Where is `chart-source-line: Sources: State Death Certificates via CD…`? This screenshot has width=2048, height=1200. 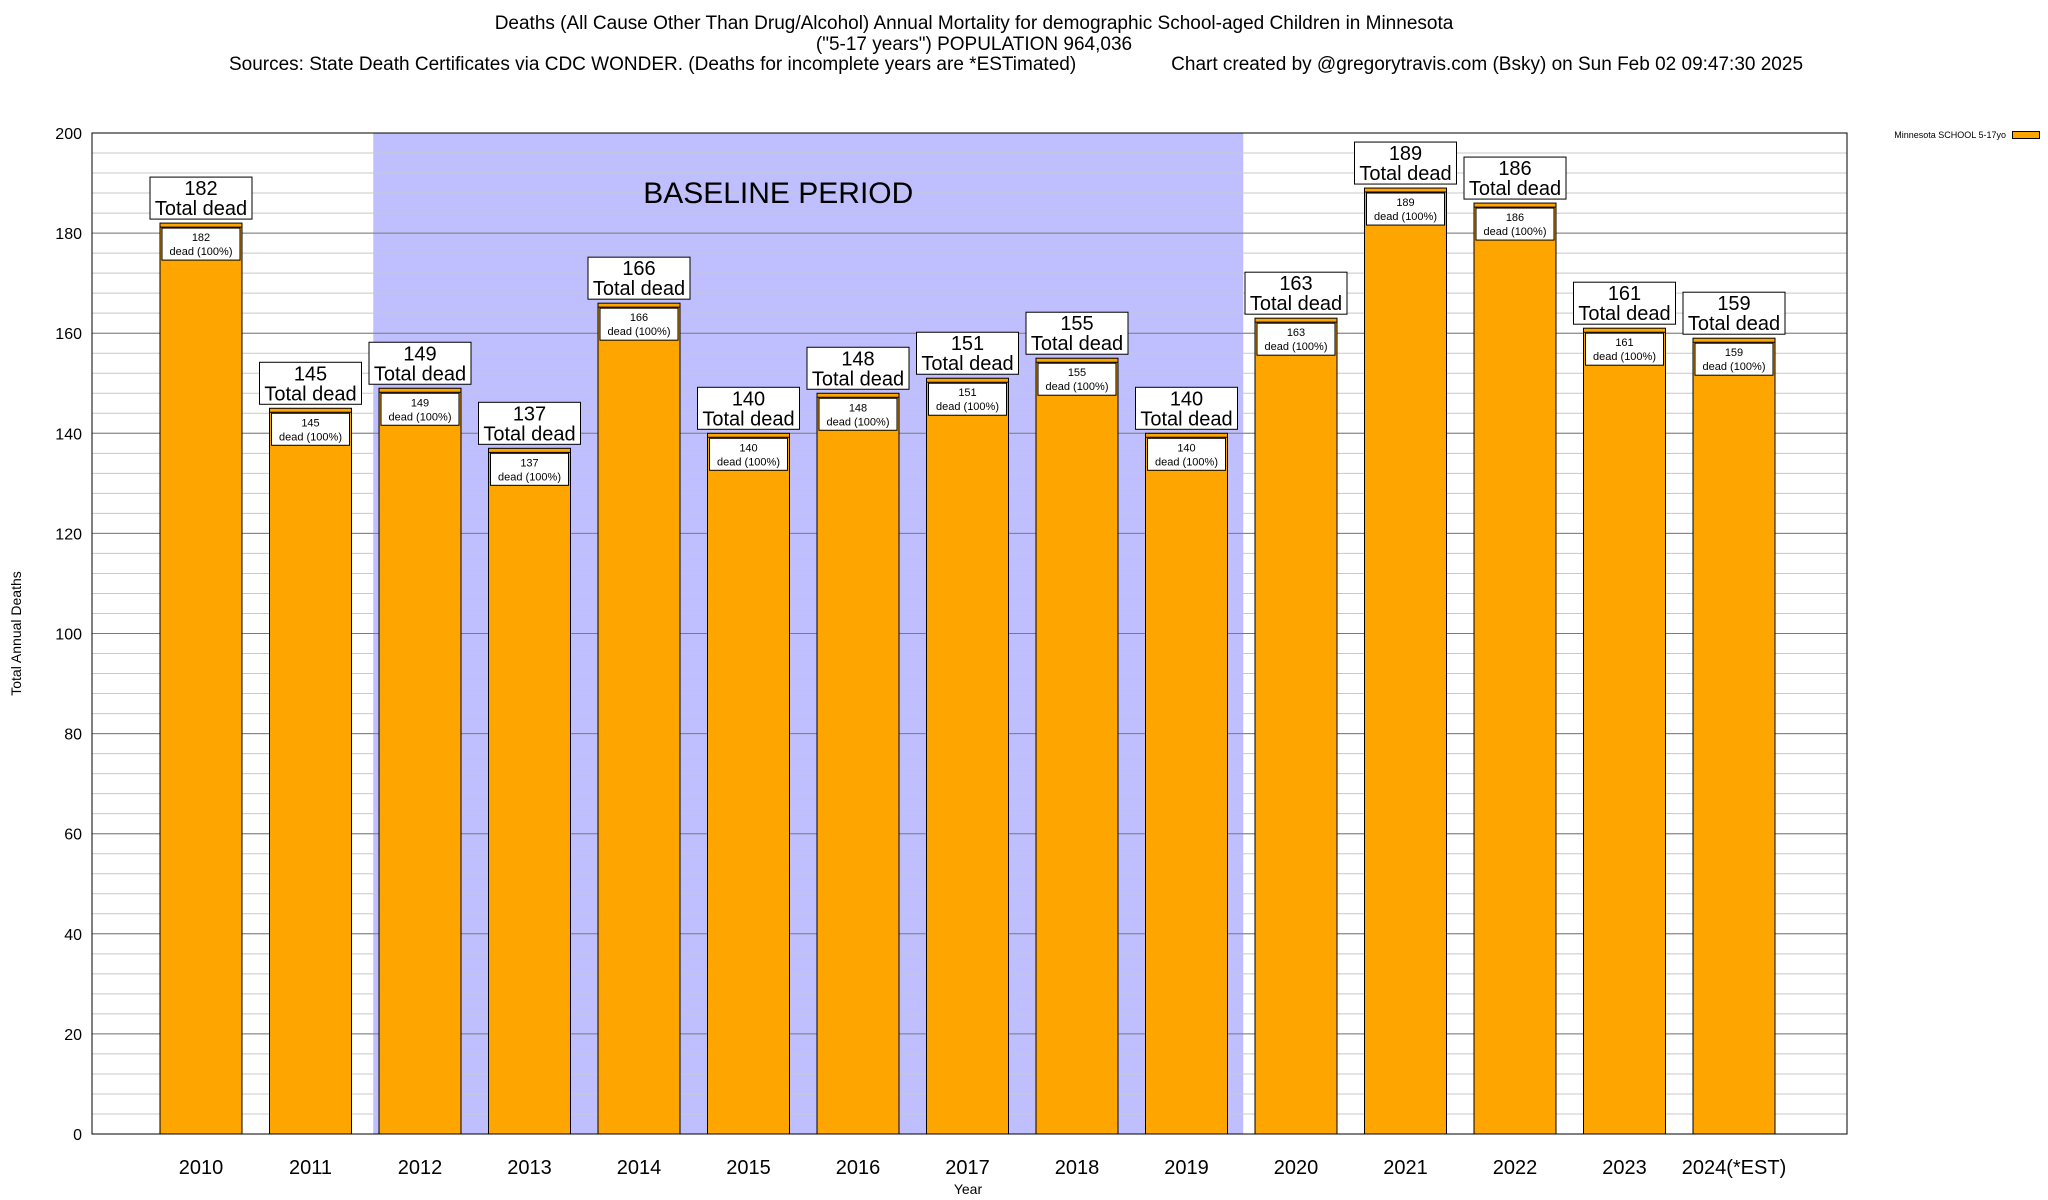 chart-source-line: Sources: State Death Certificates via CD… is located at coordinates (1020, 64).